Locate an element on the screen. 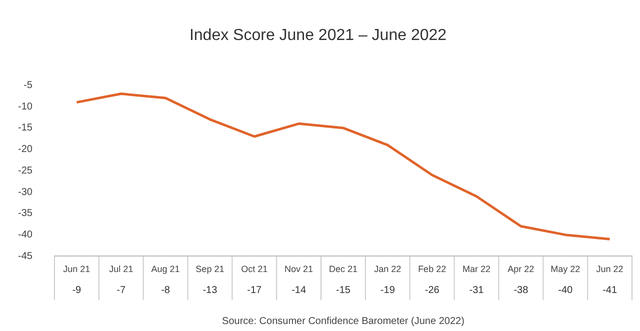 This screenshot has width=640, height=331. x-tick-label: Dec 21 is located at coordinates (343, 269).